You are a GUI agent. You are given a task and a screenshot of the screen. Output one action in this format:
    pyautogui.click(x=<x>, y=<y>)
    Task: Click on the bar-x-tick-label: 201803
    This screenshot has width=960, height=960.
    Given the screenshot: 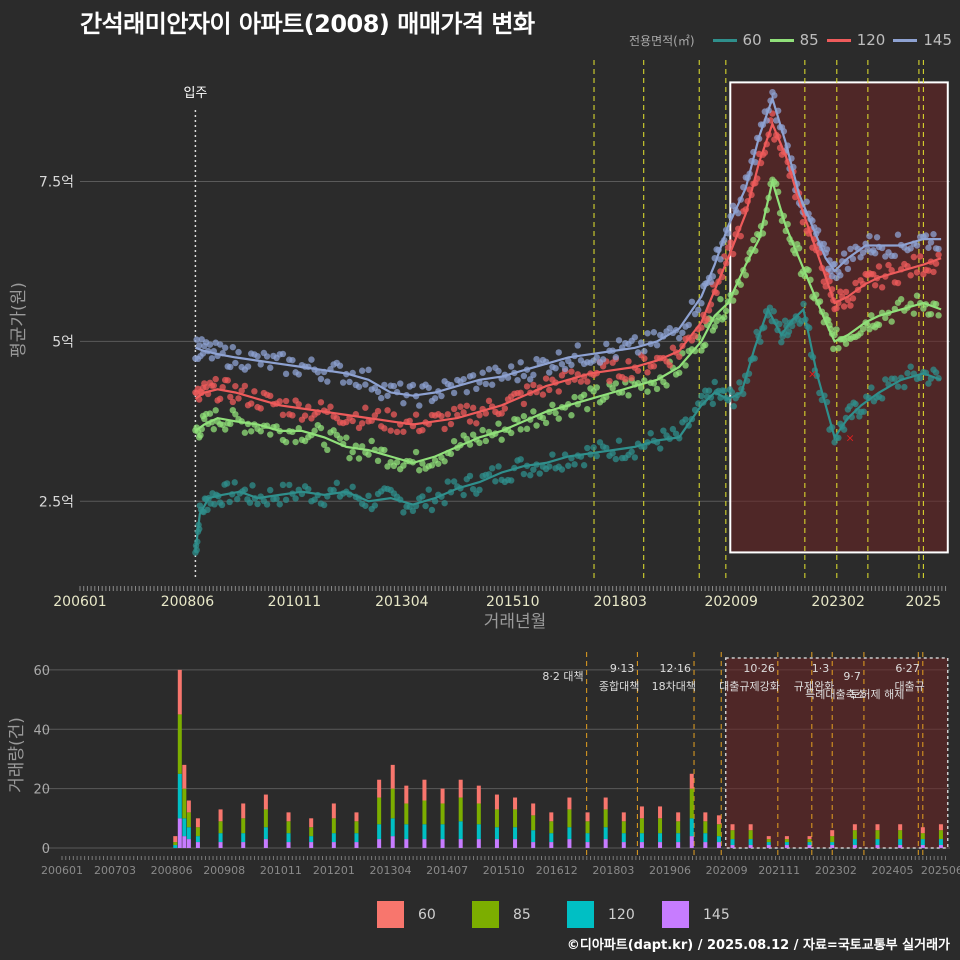 What is the action you would take?
    pyautogui.click(x=613, y=870)
    